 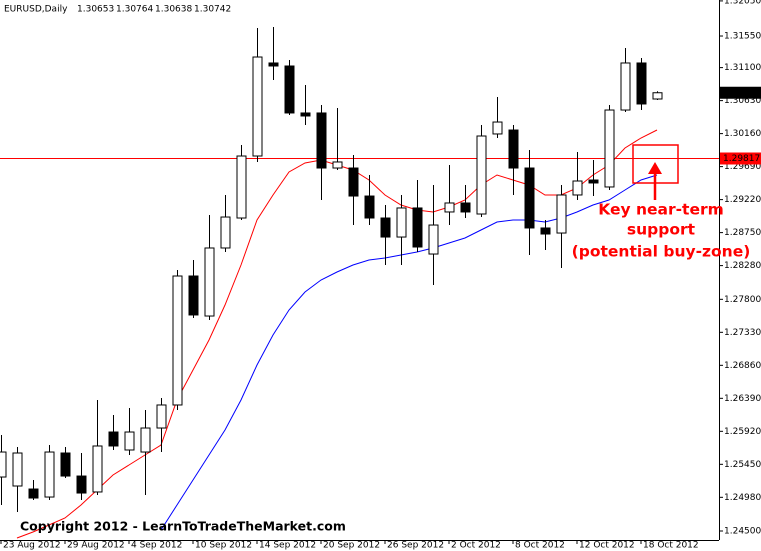 What do you see at coordinates (742, 333) in the screenshot?
I see `y-tick-label: 1.27330` at bounding box center [742, 333].